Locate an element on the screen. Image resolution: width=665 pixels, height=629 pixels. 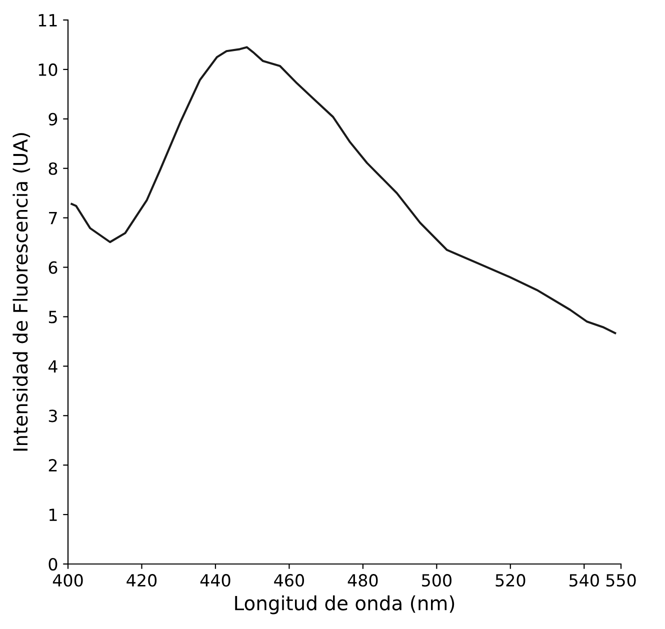
y-tick-label: 10 is located at coordinates (48, 69).